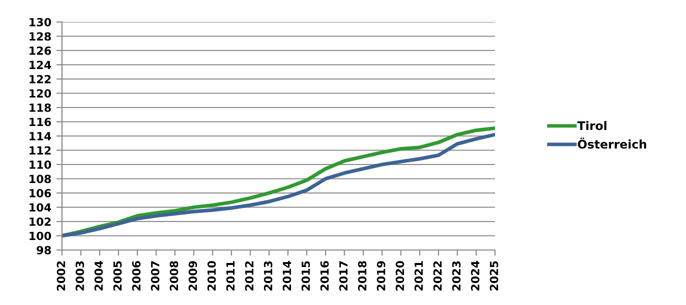  I want to click on y-tick-label: 114, so click(41, 136).